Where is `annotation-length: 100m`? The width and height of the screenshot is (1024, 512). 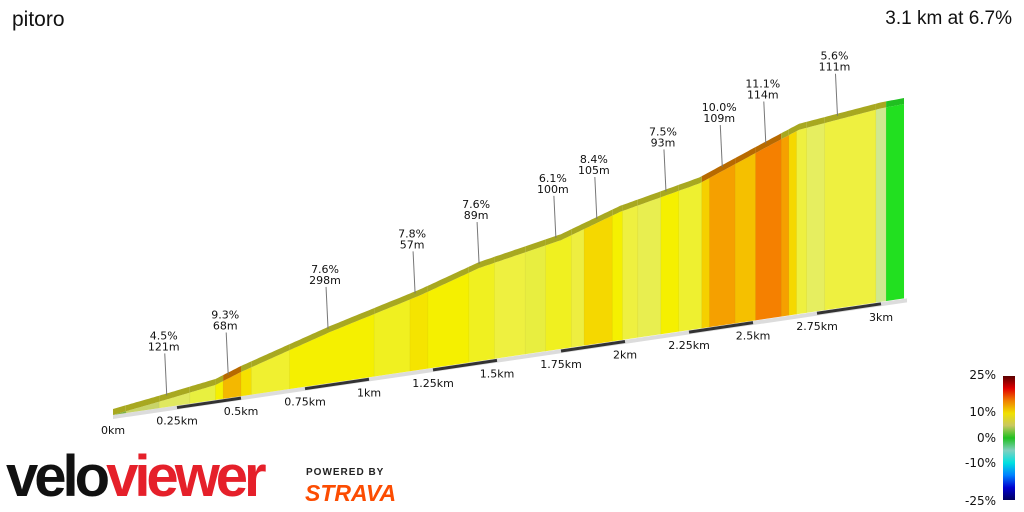
annotation-length: 100m is located at coordinates (553, 189).